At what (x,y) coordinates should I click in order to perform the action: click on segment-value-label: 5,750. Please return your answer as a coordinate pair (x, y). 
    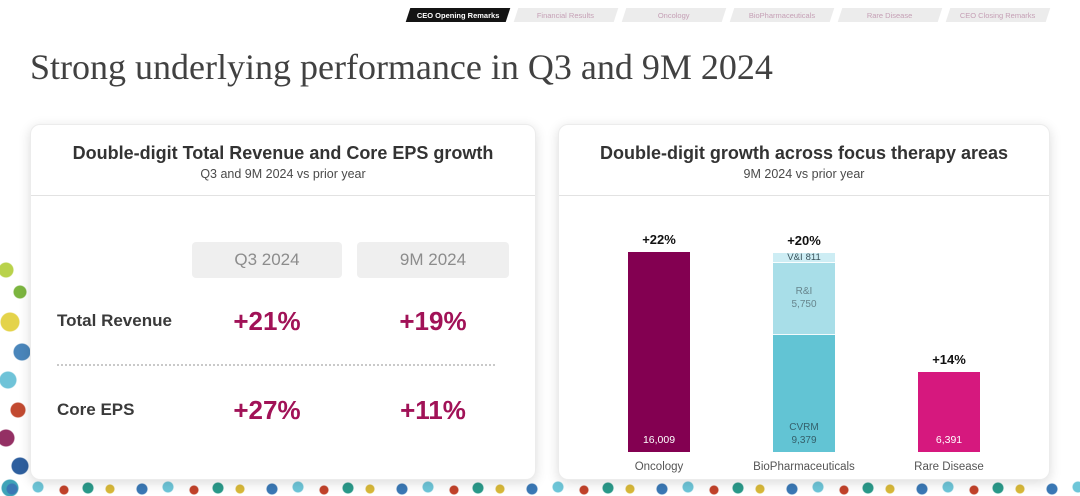
    Looking at the image, I should click on (804, 304).